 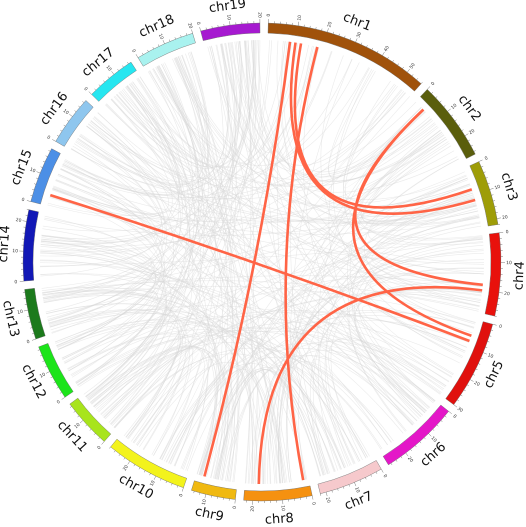 What do you see at coordinates (433, 84) in the screenshot?
I see `tick-label-chr2-0: 0` at bounding box center [433, 84].